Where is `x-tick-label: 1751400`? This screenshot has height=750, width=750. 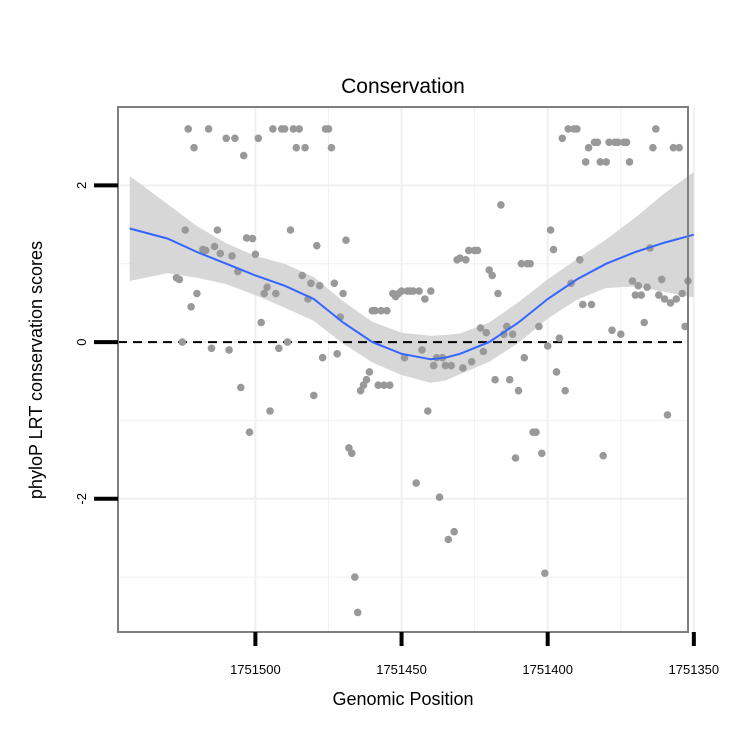 x-tick-label: 1751400 is located at coordinates (547, 669).